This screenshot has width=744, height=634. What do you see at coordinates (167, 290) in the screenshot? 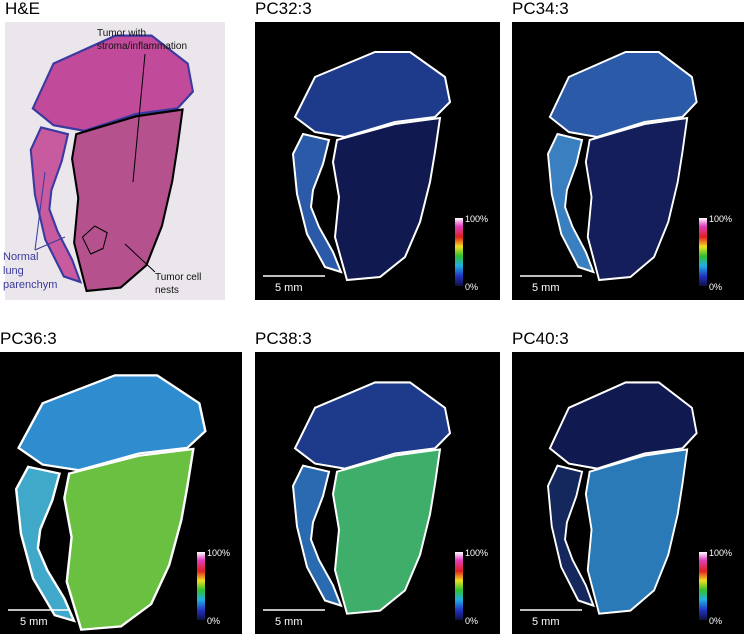
I see `annotation: nests` at bounding box center [167, 290].